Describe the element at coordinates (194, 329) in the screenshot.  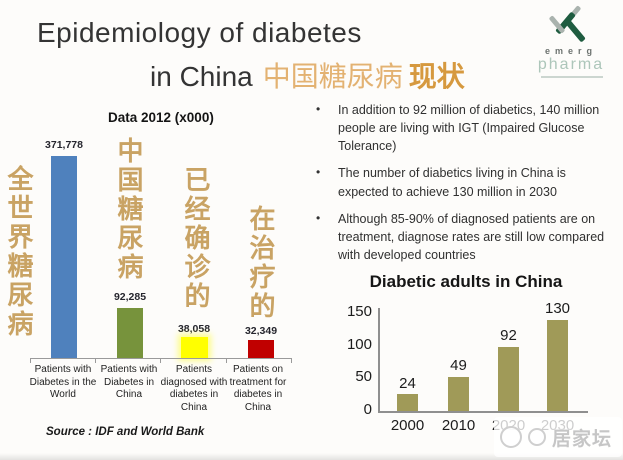
I see `bar-value-diagnosed: 38,058` at that location.